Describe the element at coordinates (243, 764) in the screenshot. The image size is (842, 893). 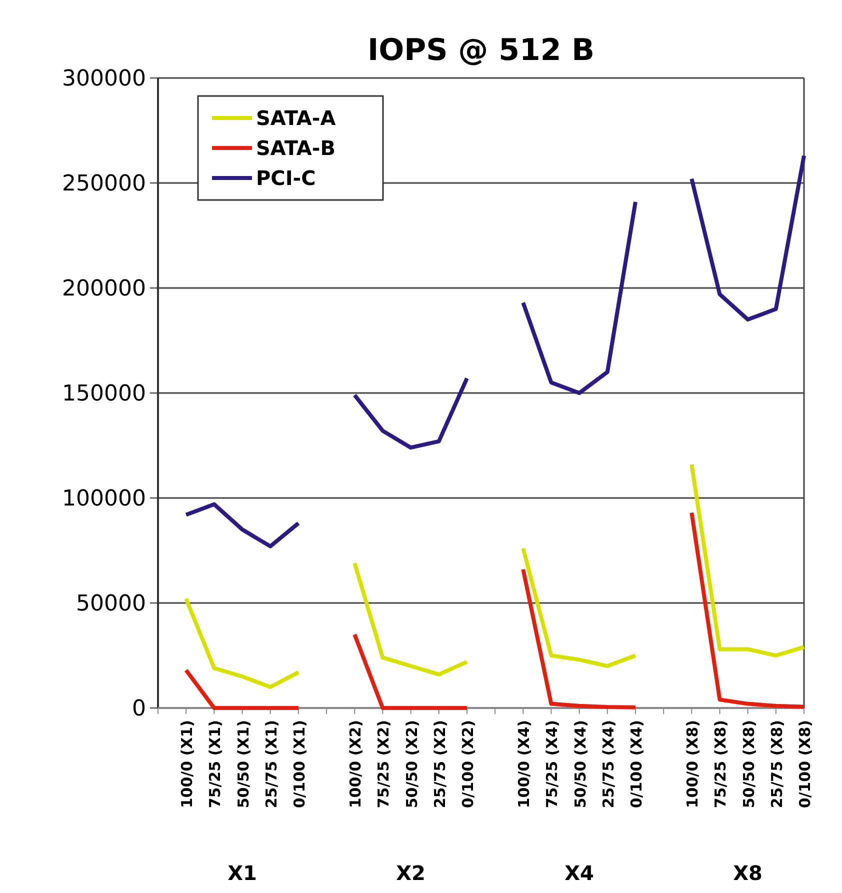
I see `x-tick-label: 50/50 (X1)` at that location.